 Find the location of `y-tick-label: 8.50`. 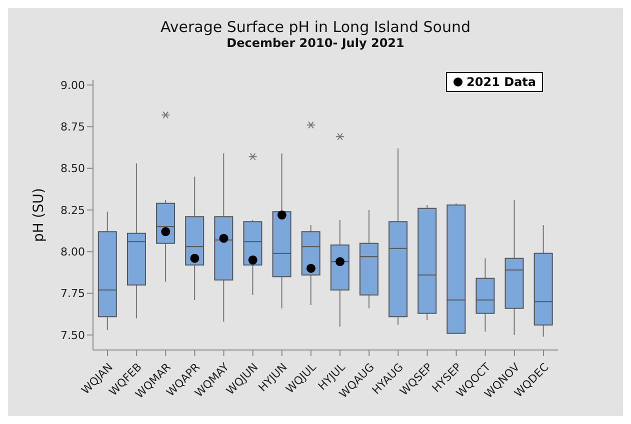

y-tick-label: 8.50 is located at coordinates (72, 169).